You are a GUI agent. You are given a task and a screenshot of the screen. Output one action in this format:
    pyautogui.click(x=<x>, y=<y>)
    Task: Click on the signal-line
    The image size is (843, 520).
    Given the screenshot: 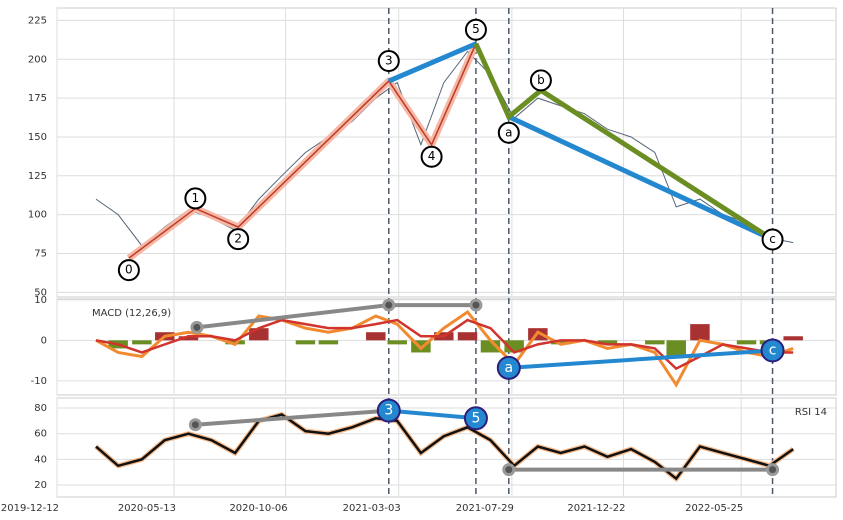 What is the action you would take?
    pyautogui.click(x=444, y=344)
    